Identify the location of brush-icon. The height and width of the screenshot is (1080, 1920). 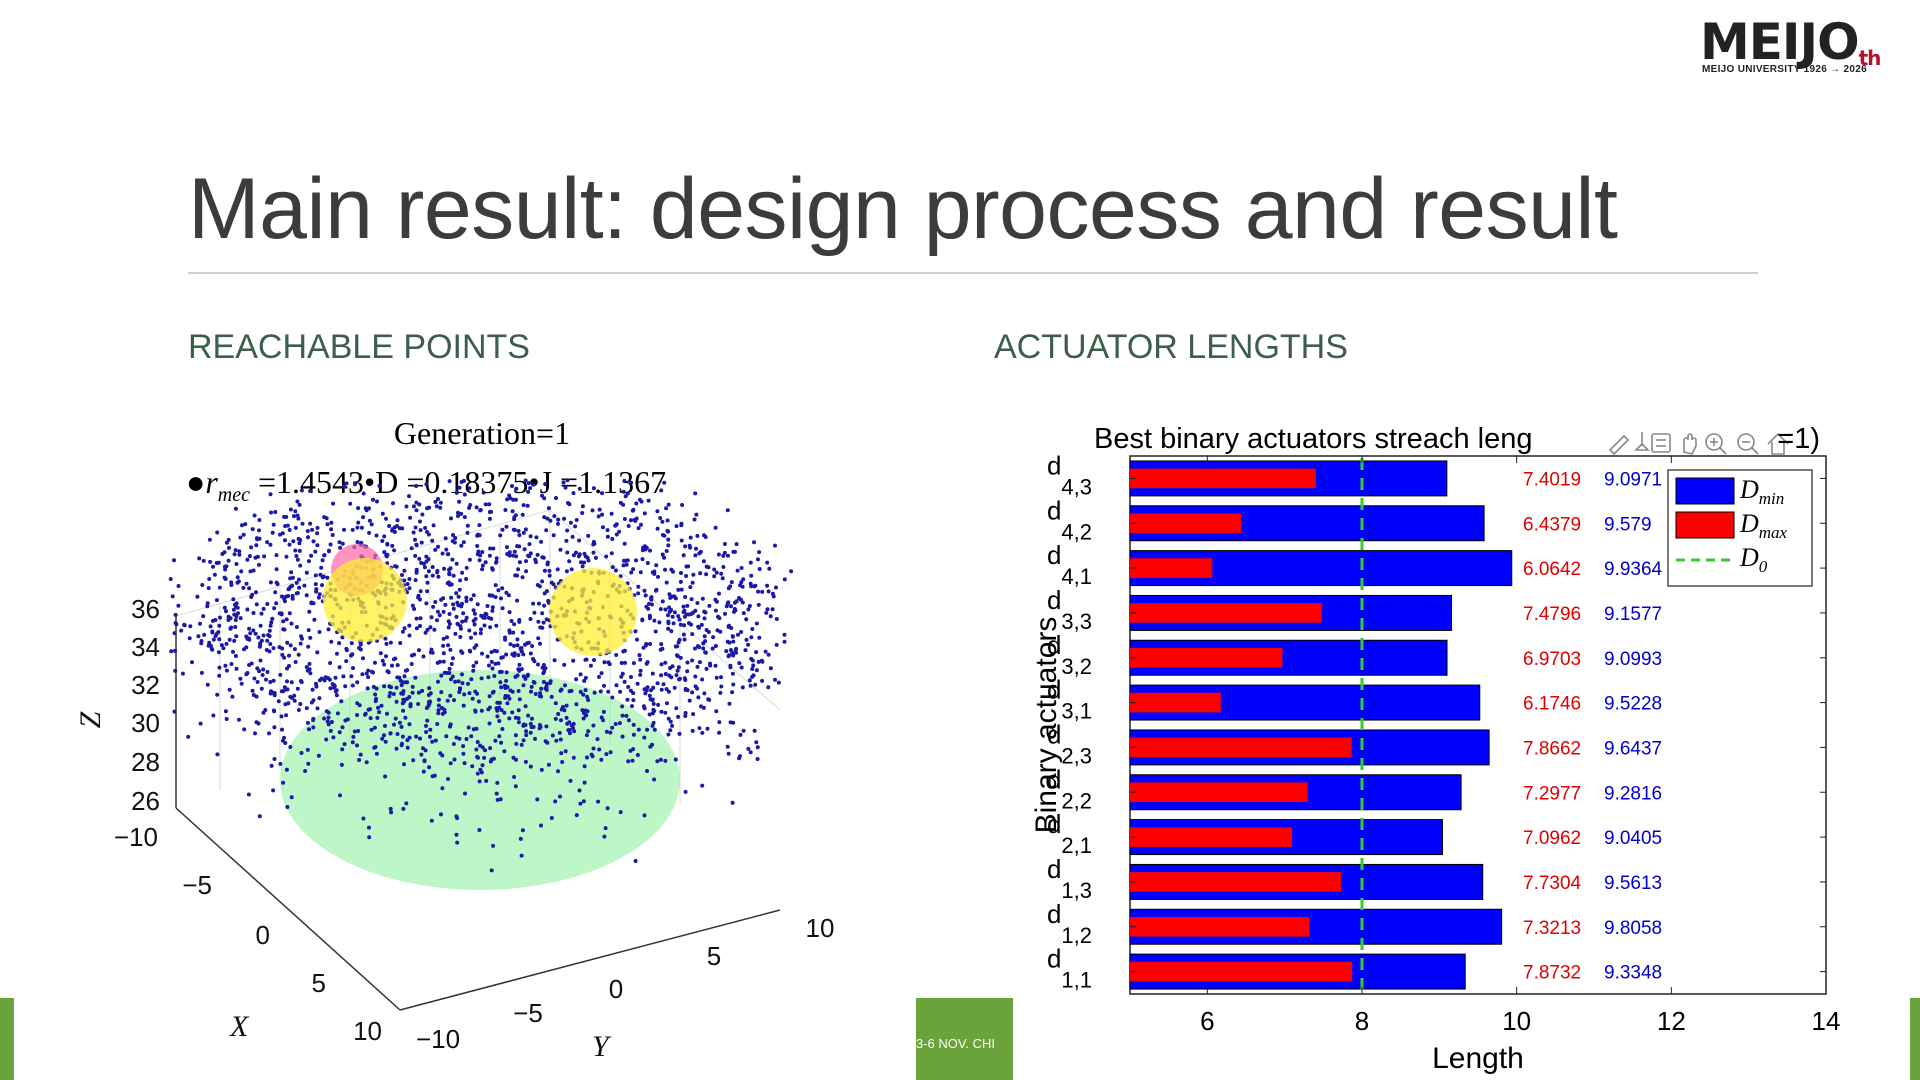
(1619, 445).